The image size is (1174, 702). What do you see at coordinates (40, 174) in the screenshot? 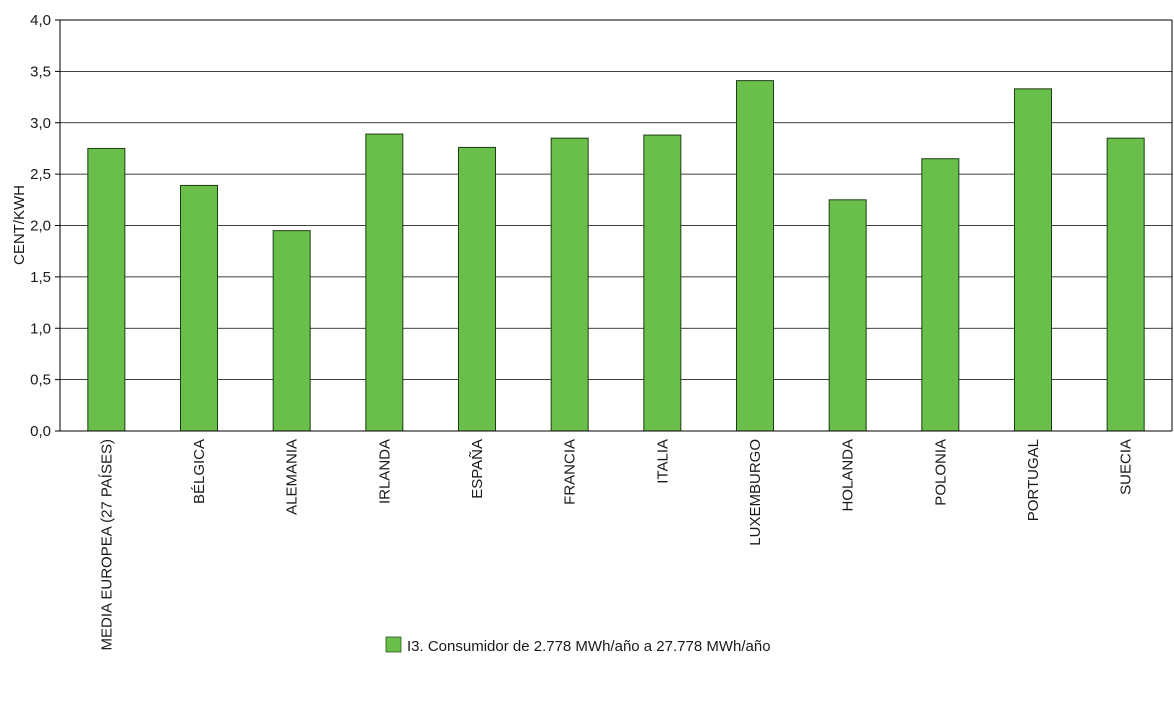
I see `y-tick-label: 2,5` at bounding box center [40, 174].